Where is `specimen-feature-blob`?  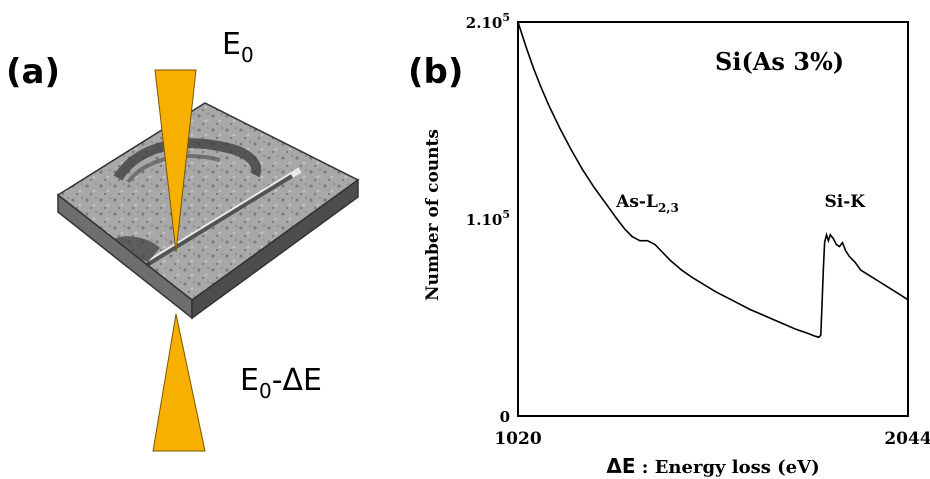
specimen-feature-blob is located at coordinates (136, 249).